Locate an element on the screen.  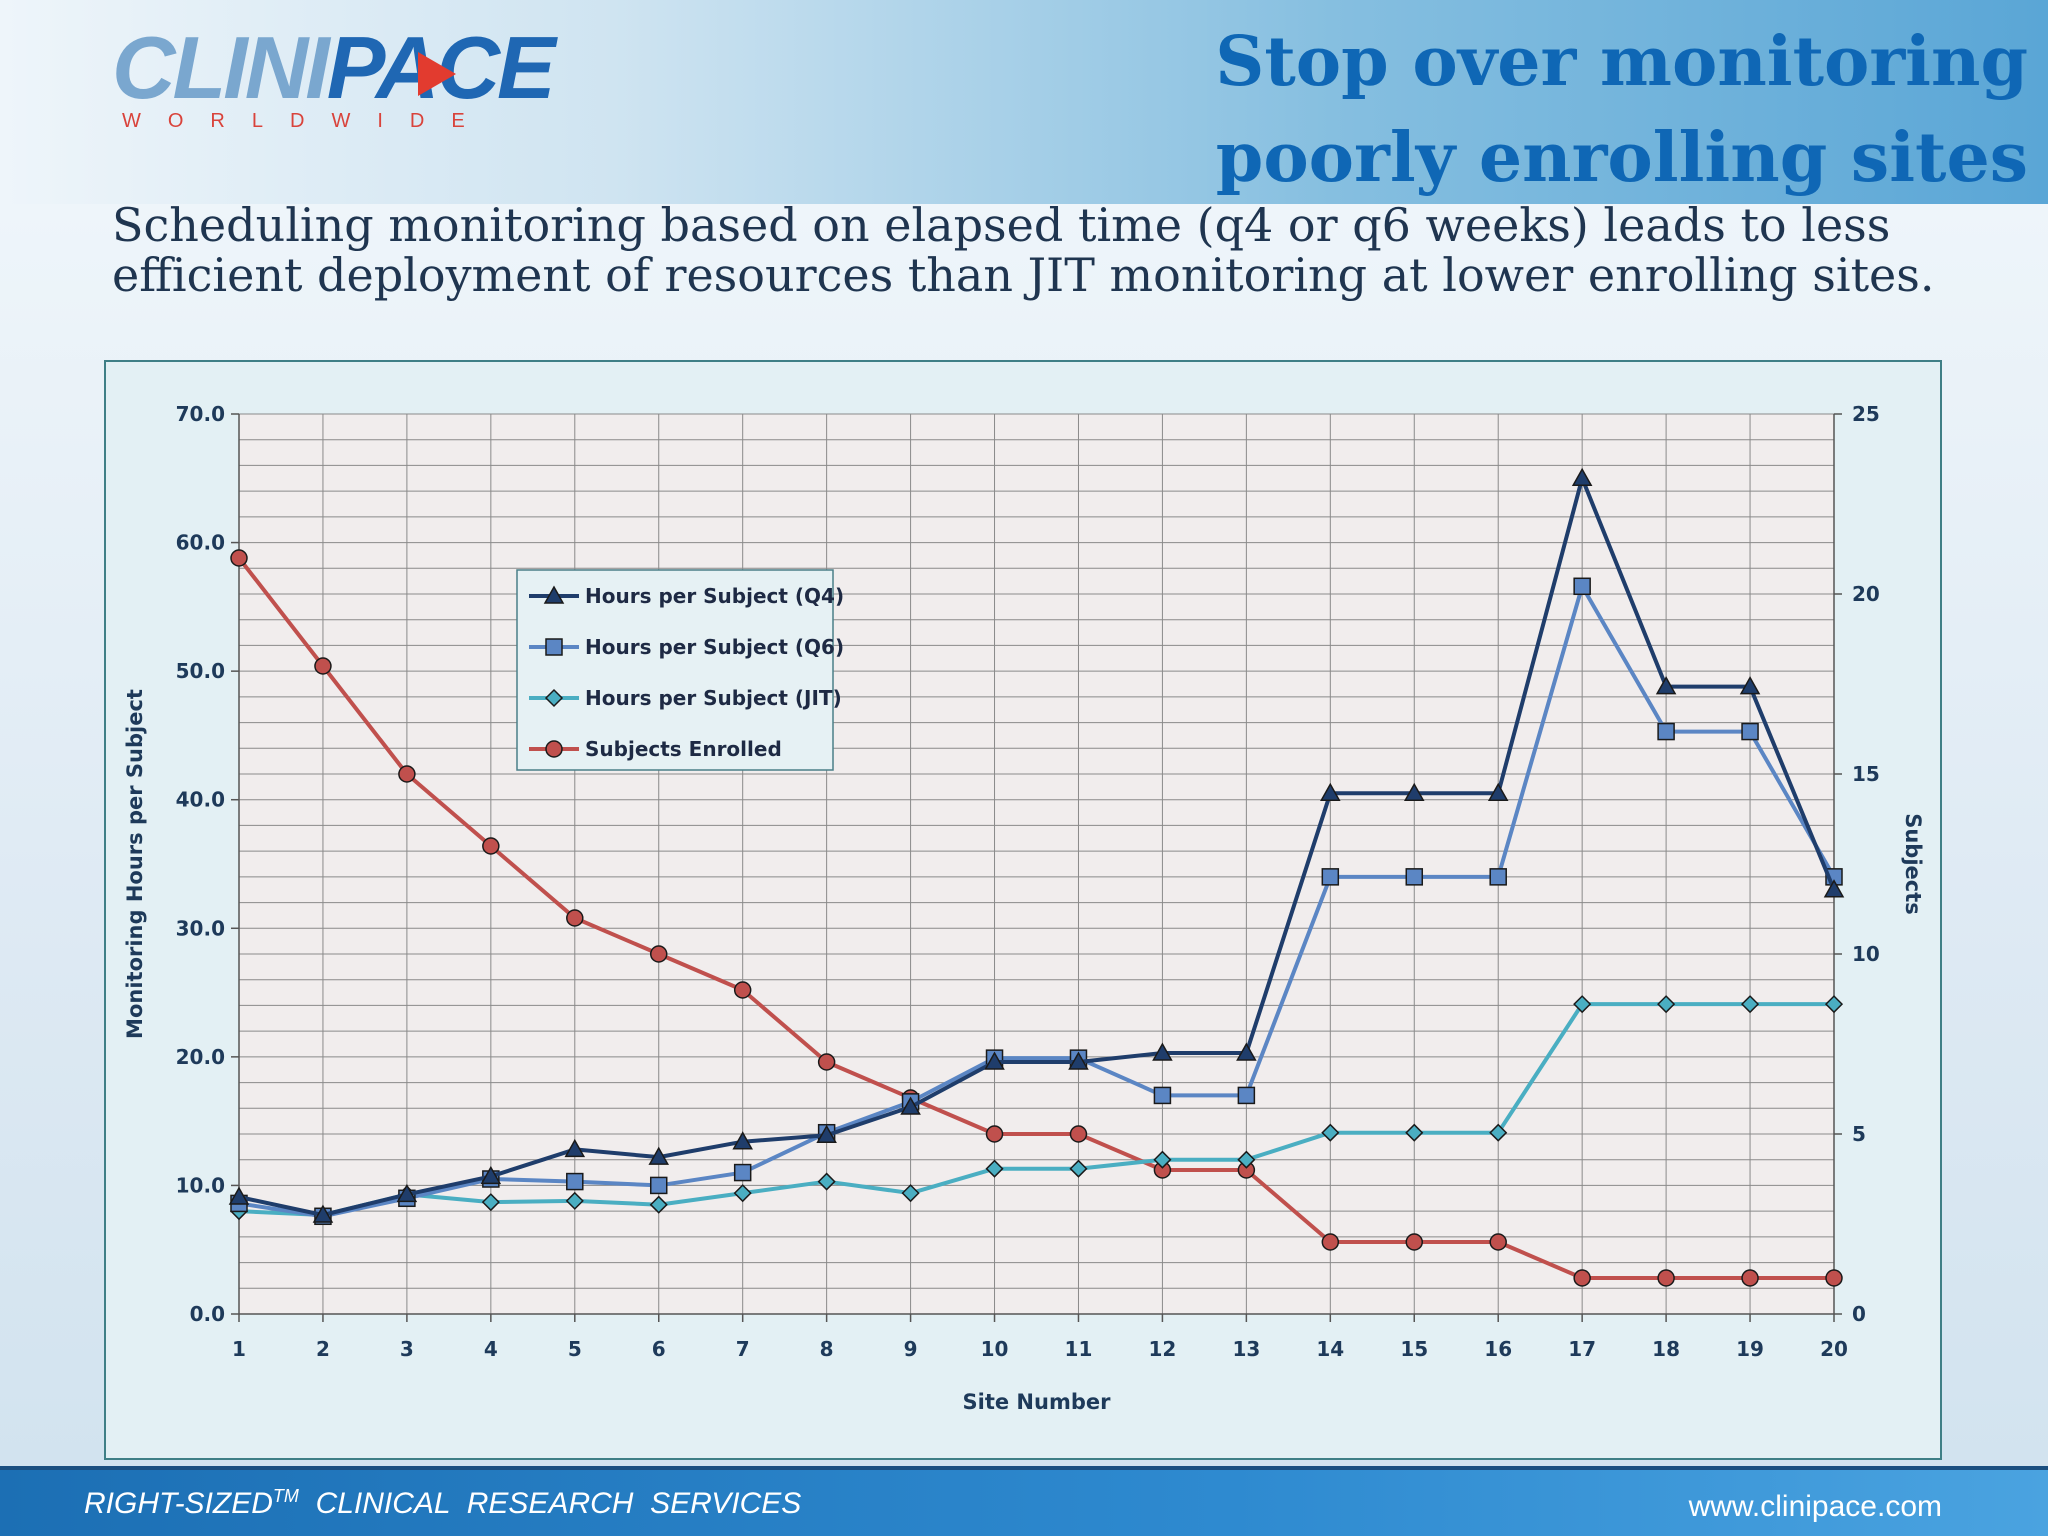
footer-trademark: TM is located at coordinates (285, 1496).